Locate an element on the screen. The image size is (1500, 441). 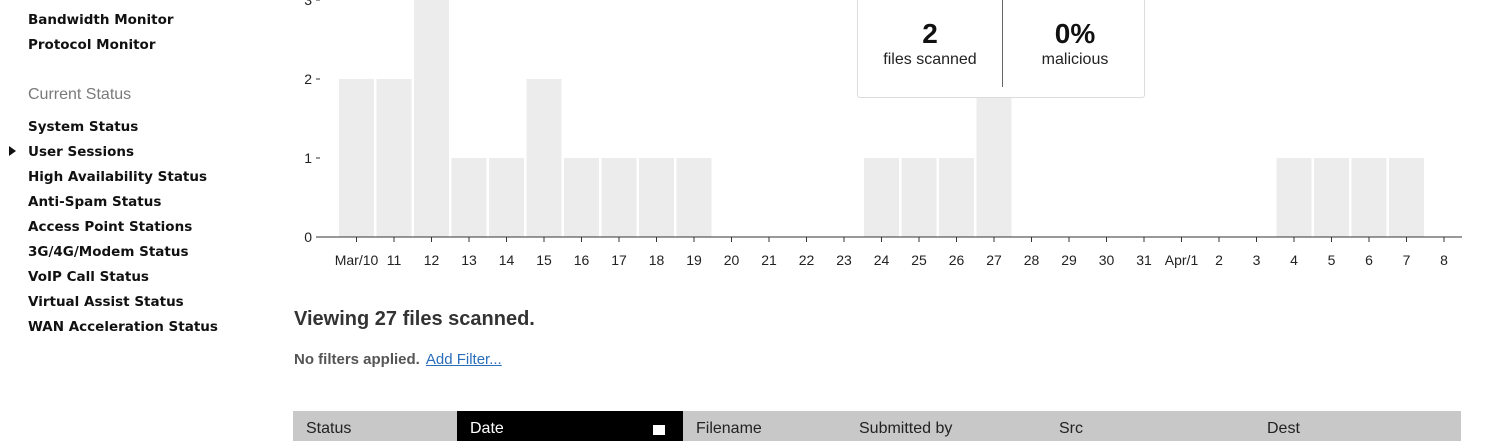
column-header-dest: Dest is located at coordinates (1283, 428).